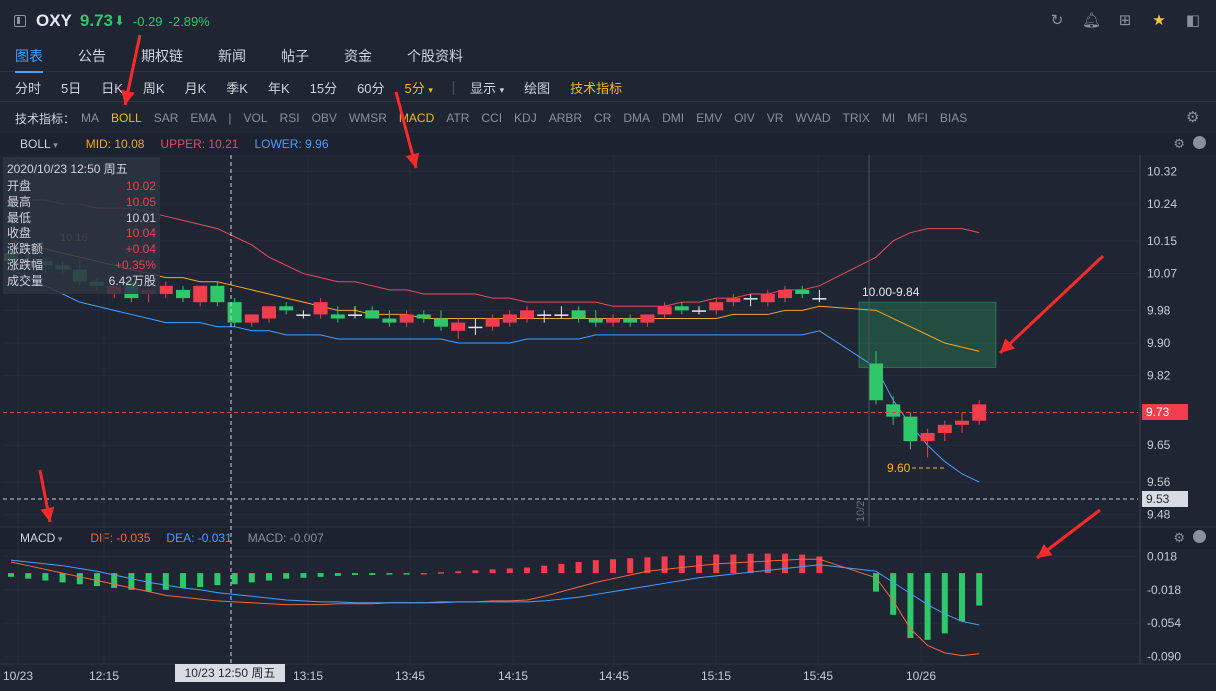 This screenshot has height=691, width=1216. What do you see at coordinates (856, 118) in the screenshot?
I see `indicator-trix: TRIX` at bounding box center [856, 118].